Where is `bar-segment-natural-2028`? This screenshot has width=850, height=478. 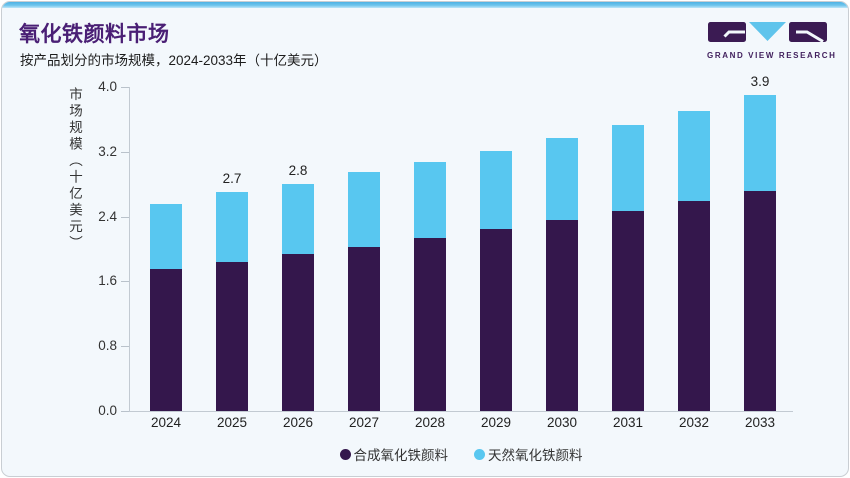 bar-segment-natural-2028 is located at coordinates (430, 199).